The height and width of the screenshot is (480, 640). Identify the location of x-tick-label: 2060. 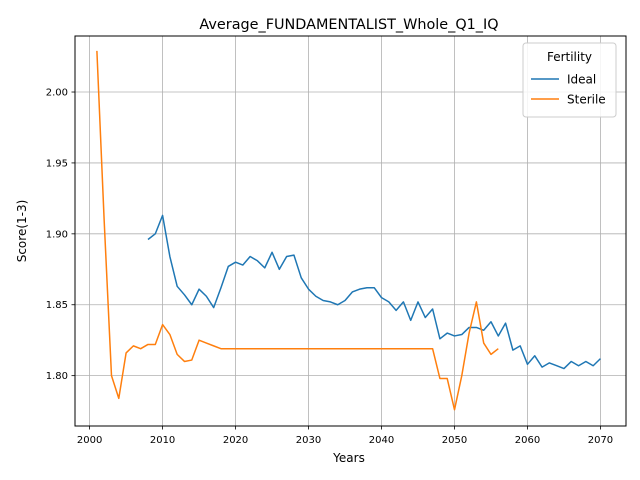
(527, 440).